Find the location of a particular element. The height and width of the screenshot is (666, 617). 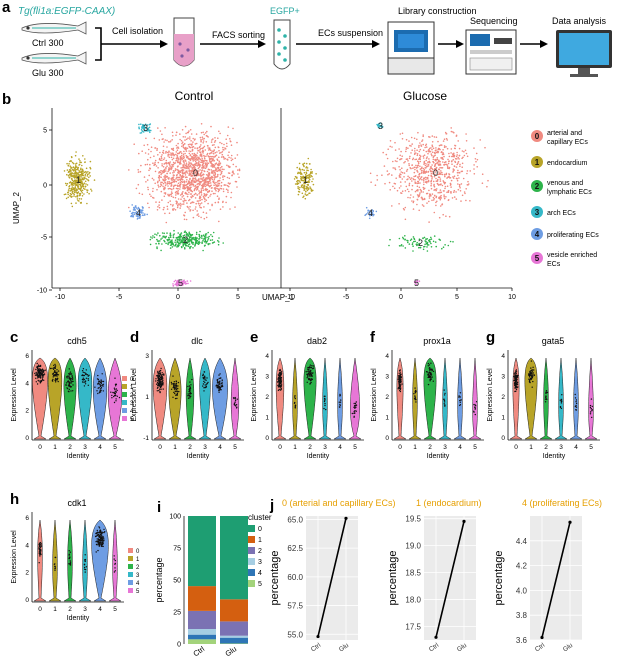

violin-xtick-label: 4 is located at coordinates (576, 447).